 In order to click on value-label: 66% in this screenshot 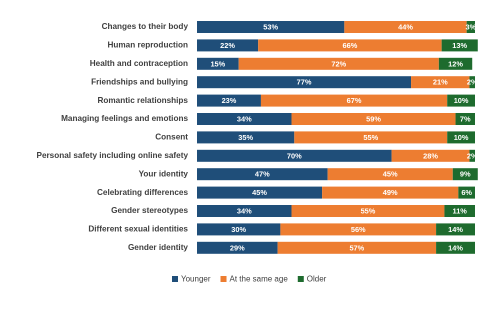, I will do `click(350, 45)`.